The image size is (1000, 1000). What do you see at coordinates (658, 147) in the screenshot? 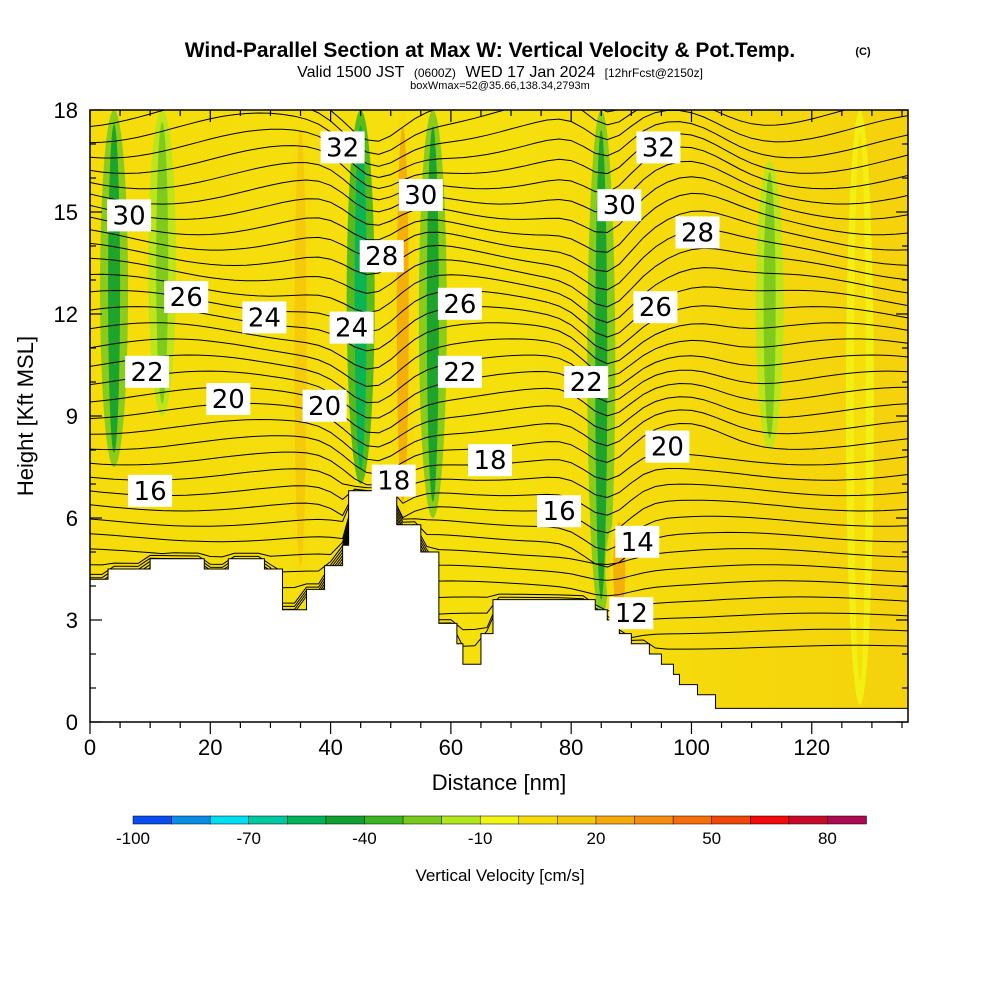
I see `contour-label: 32` at bounding box center [658, 147].